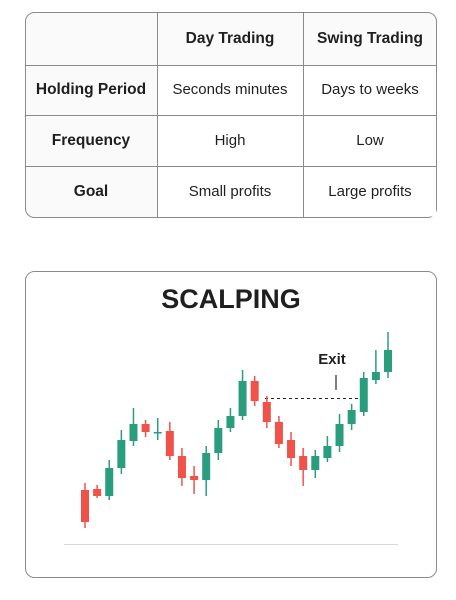  I want to click on chart-title: SCALPING, so click(231, 299).